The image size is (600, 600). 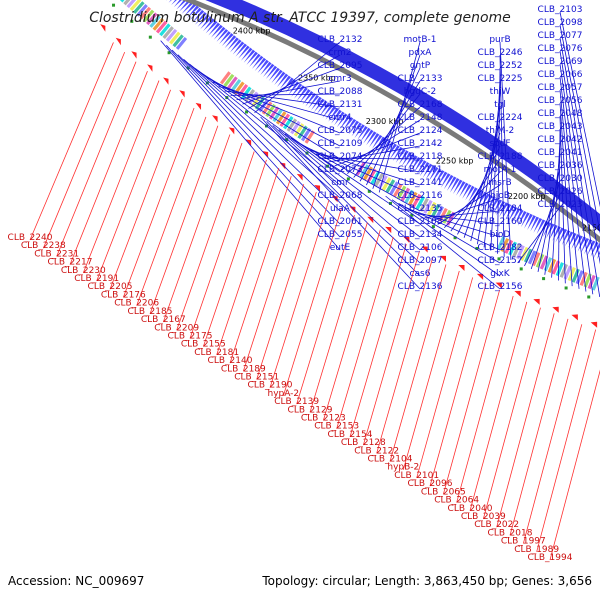 I want to click on kbp-tick-label: 2250 kbp, so click(x=455, y=160).